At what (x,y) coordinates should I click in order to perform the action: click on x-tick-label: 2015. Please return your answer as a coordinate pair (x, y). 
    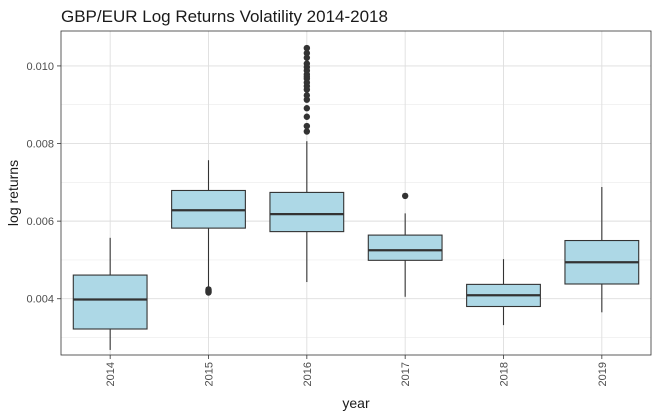
    Looking at the image, I should click on (210, 374).